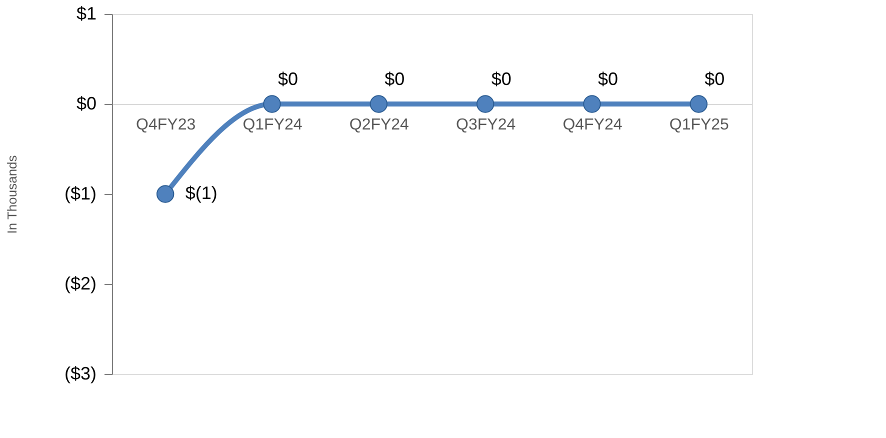 The width and height of the screenshot is (886, 438). I want to click on x-tick-label: Q4FY23, so click(166, 125).